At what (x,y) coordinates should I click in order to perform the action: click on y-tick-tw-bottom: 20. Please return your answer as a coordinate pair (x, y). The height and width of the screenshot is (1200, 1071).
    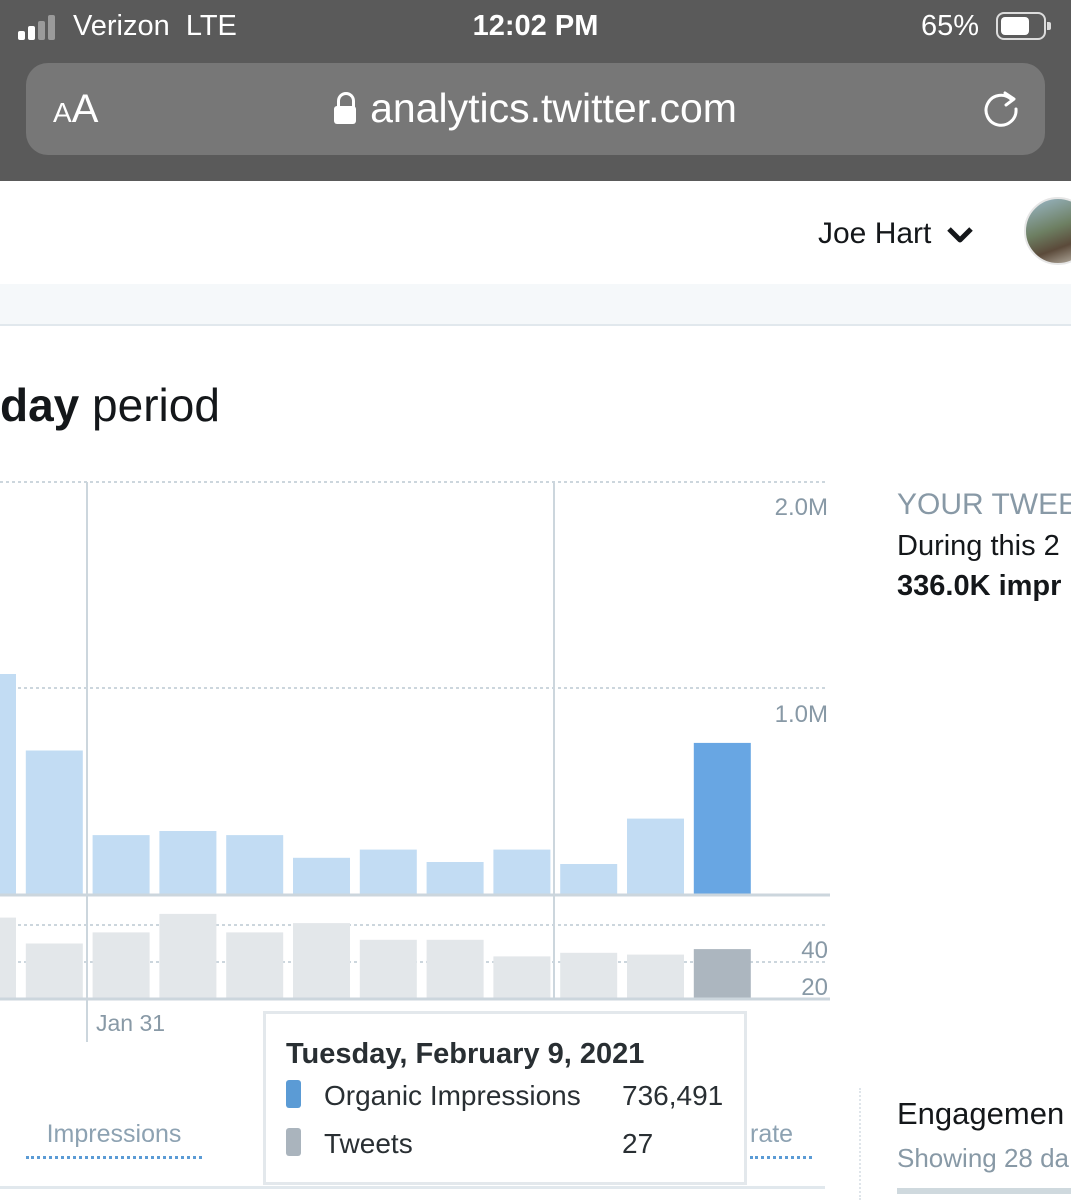
    Looking at the image, I should click on (814, 987).